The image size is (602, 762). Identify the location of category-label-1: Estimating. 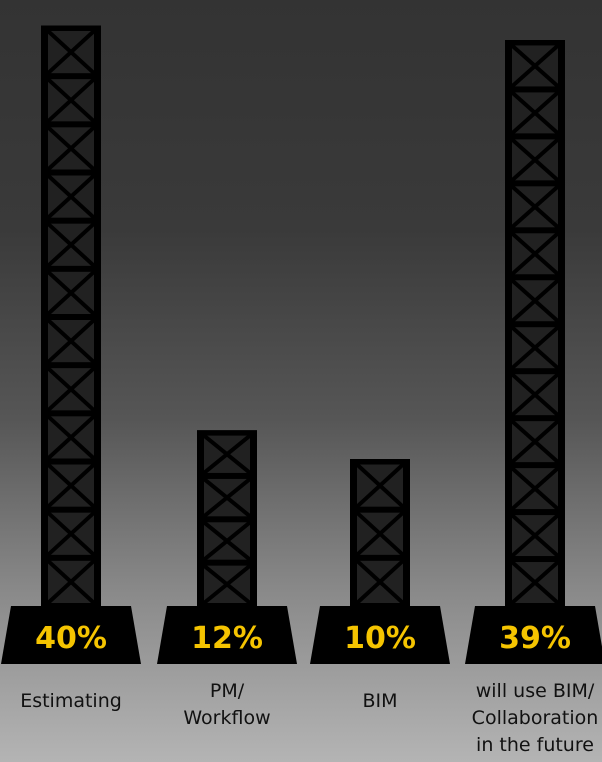
(71, 701).